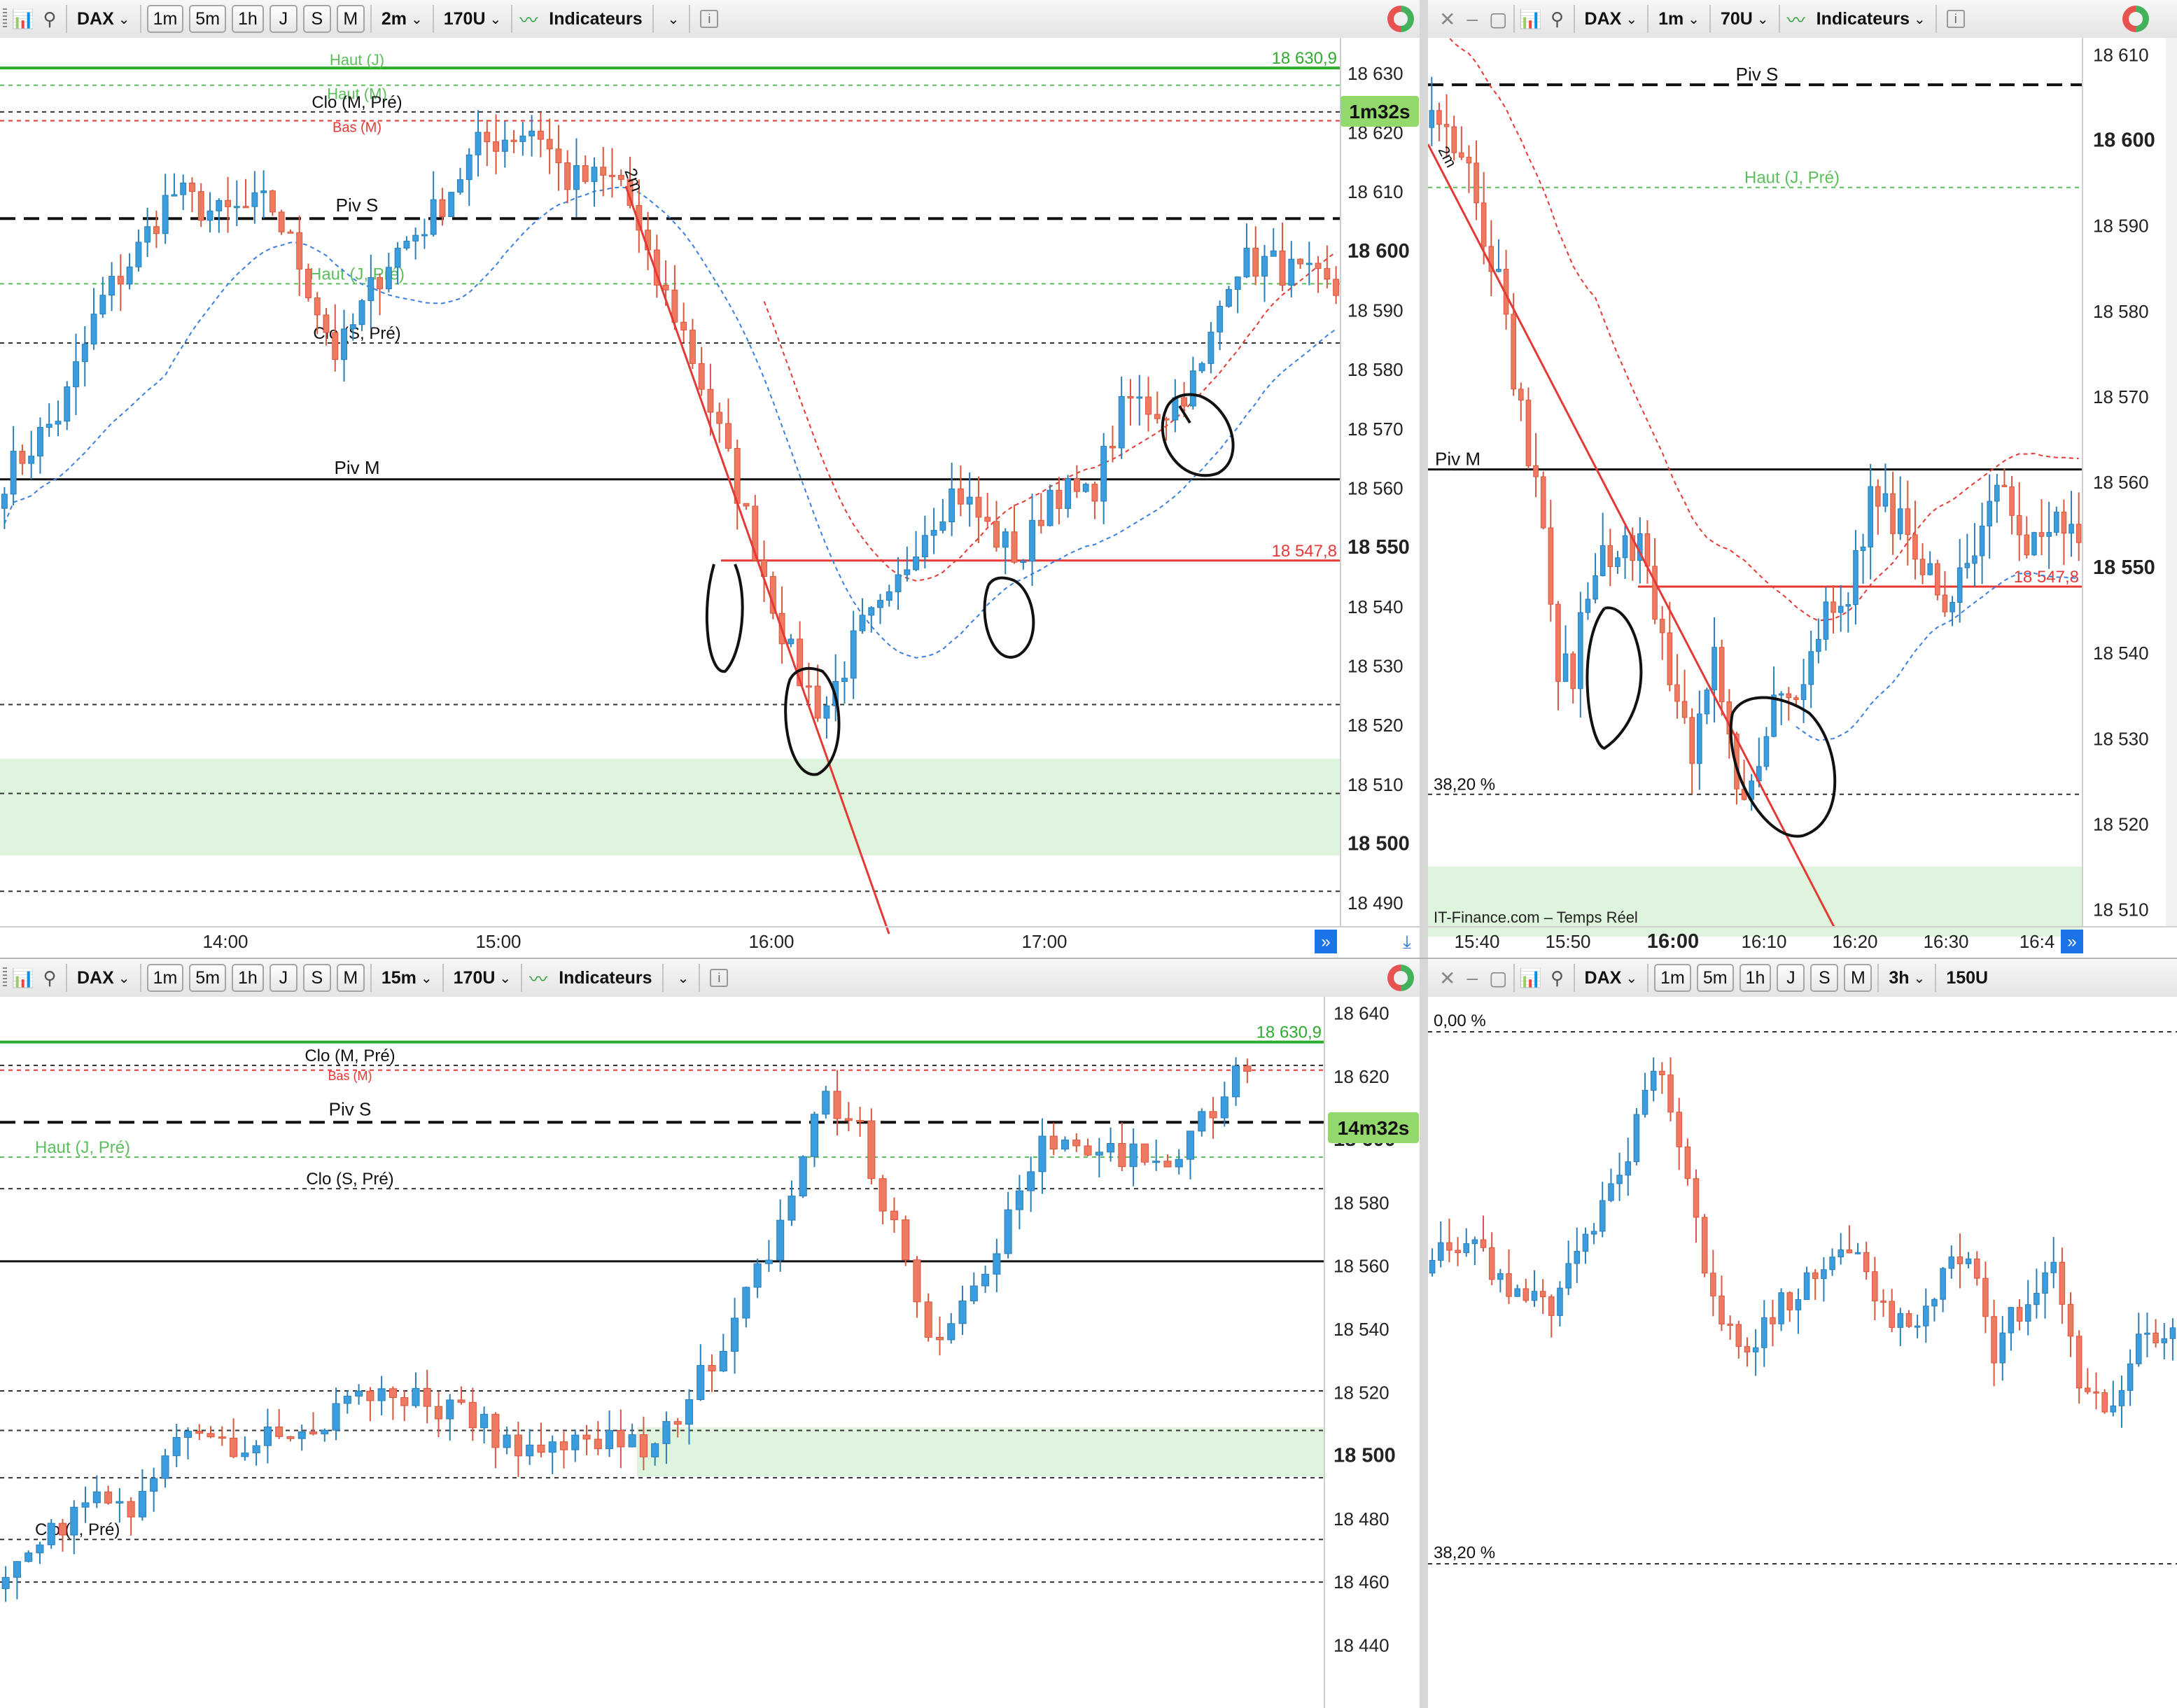 Image resolution: width=2177 pixels, height=1708 pixels. What do you see at coordinates (1648, 19) in the screenshot?
I see `separator` at bounding box center [1648, 19].